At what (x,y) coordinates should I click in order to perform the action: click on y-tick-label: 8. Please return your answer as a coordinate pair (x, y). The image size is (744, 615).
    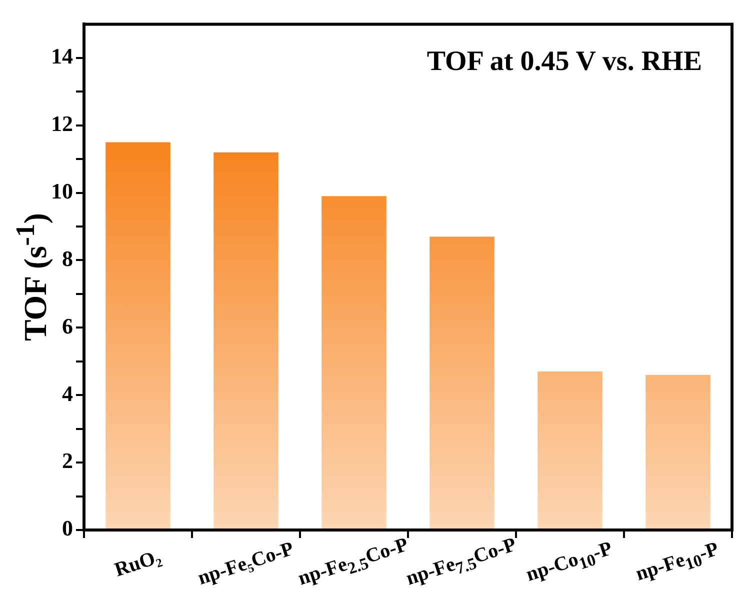
    Looking at the image, I should click on (67, 258).